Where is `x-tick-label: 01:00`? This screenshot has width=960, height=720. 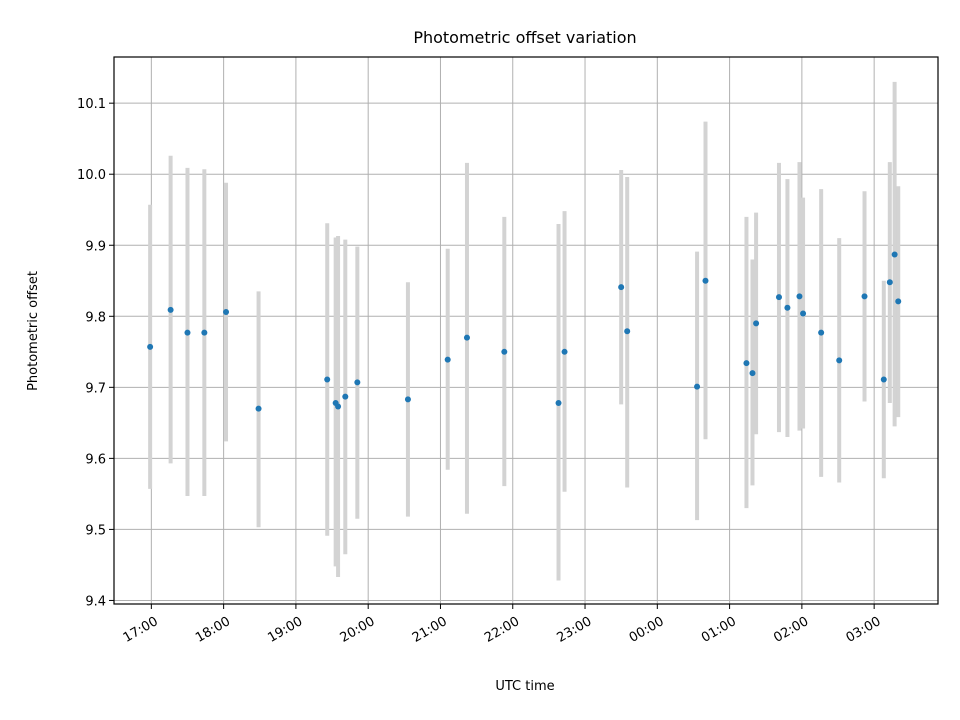 x-tick-label: 01:00 is located at coordinates (719, 630).